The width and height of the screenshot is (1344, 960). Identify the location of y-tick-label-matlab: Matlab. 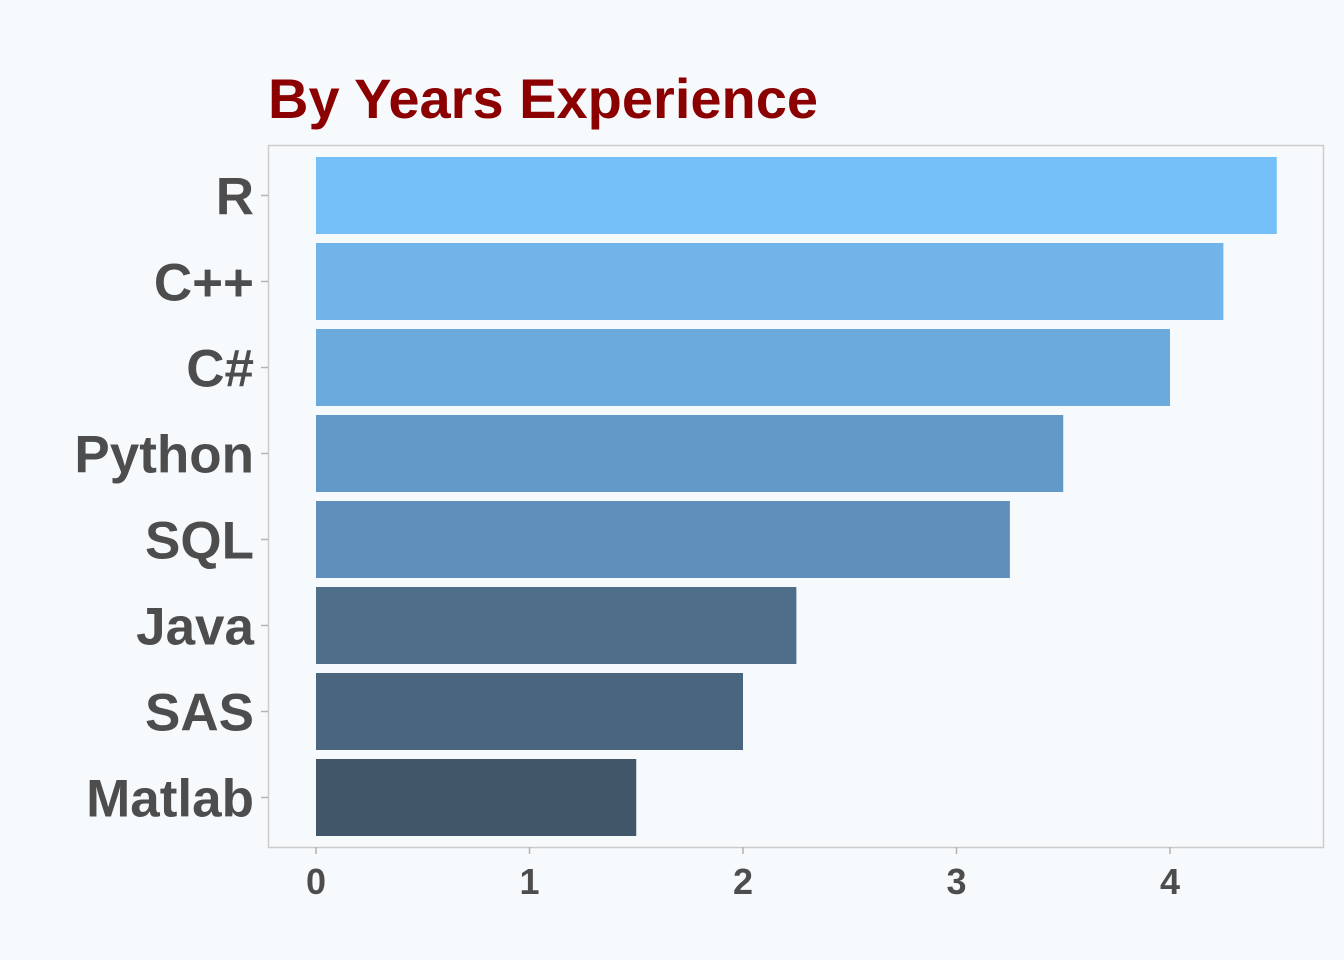
(170, 799).